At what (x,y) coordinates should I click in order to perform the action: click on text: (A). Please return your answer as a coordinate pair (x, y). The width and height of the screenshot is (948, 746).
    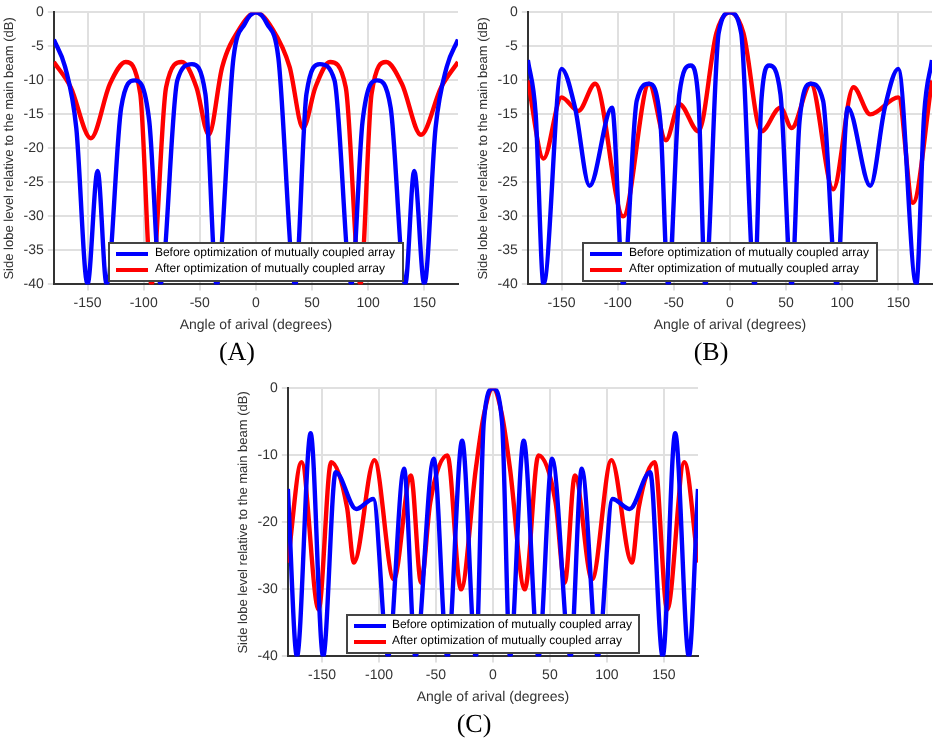
    Looking at the image, I should click on (237, 351).